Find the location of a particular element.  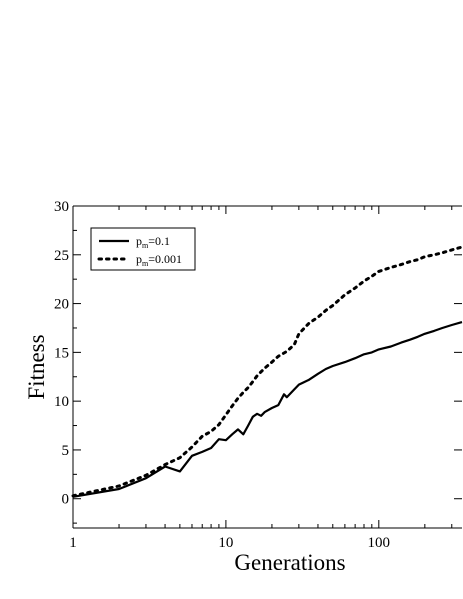

legend-box is located at coordinates (143, 249).